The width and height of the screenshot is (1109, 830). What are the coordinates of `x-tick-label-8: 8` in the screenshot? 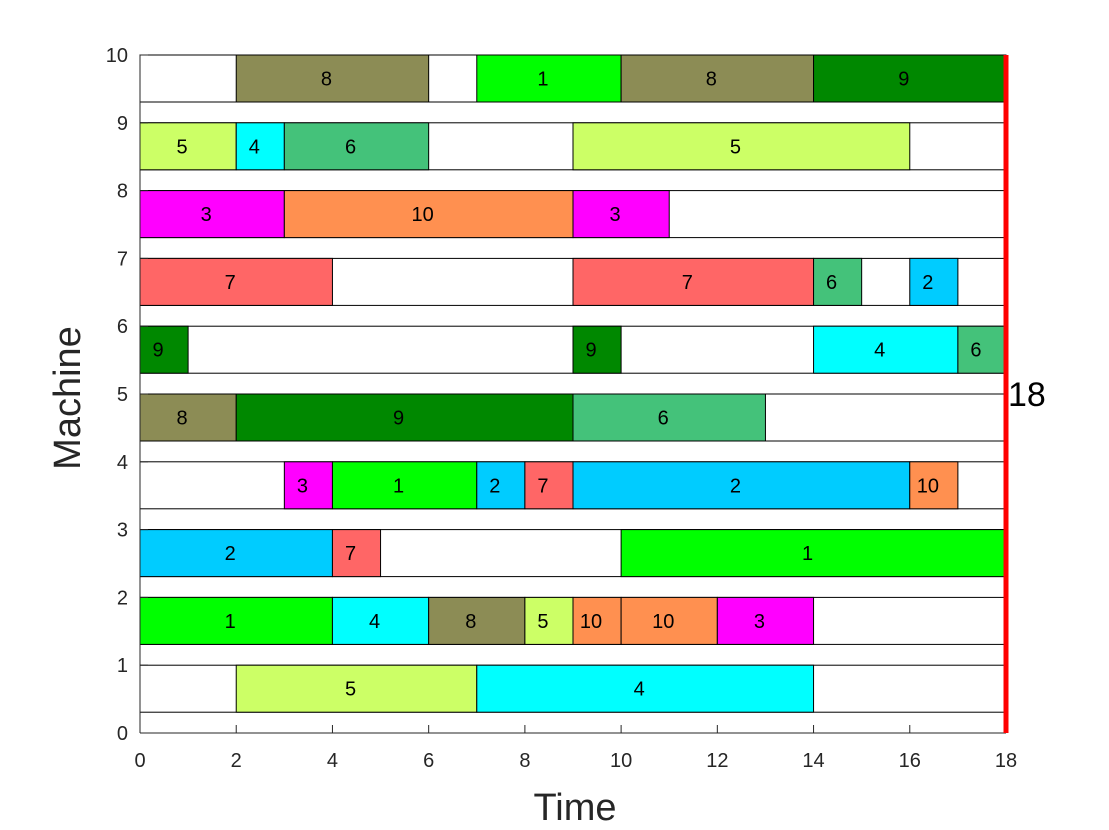 It's located at (524, 761).